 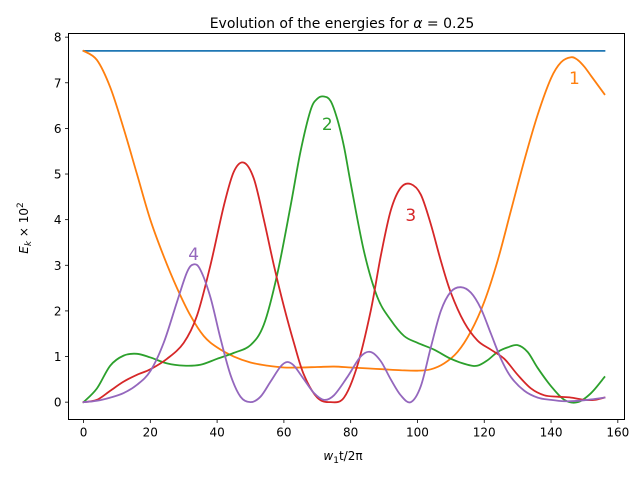 I want to click on x-tick-label: 40, so click(x=216, y=433).